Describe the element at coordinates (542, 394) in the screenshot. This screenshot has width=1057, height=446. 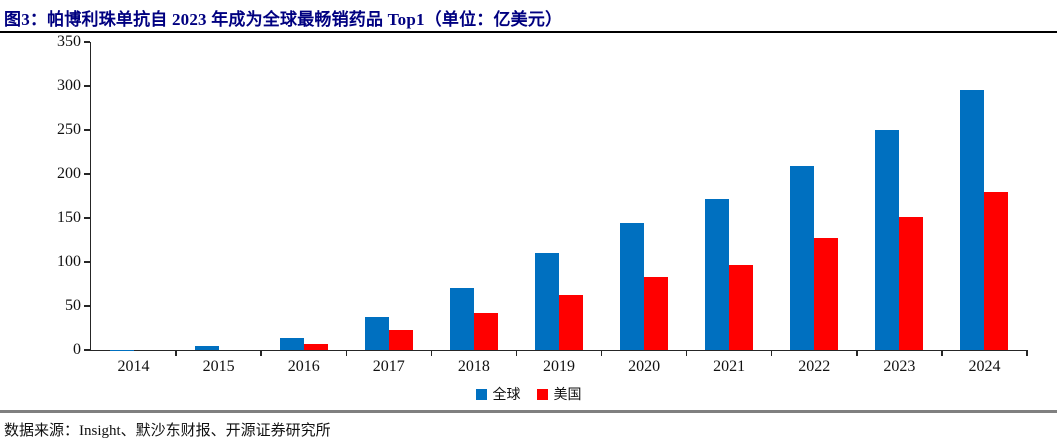
I see `legend-swatch-us` at that location.